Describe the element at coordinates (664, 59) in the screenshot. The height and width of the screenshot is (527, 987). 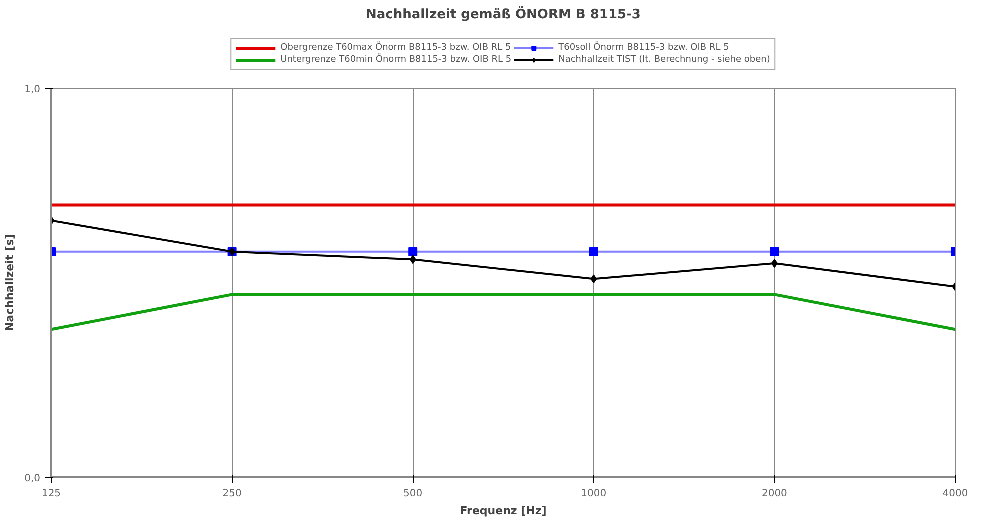
I see `legend-label: Nachhallzeit TIST (lt. Berechnung - siehe oben)` at that location.